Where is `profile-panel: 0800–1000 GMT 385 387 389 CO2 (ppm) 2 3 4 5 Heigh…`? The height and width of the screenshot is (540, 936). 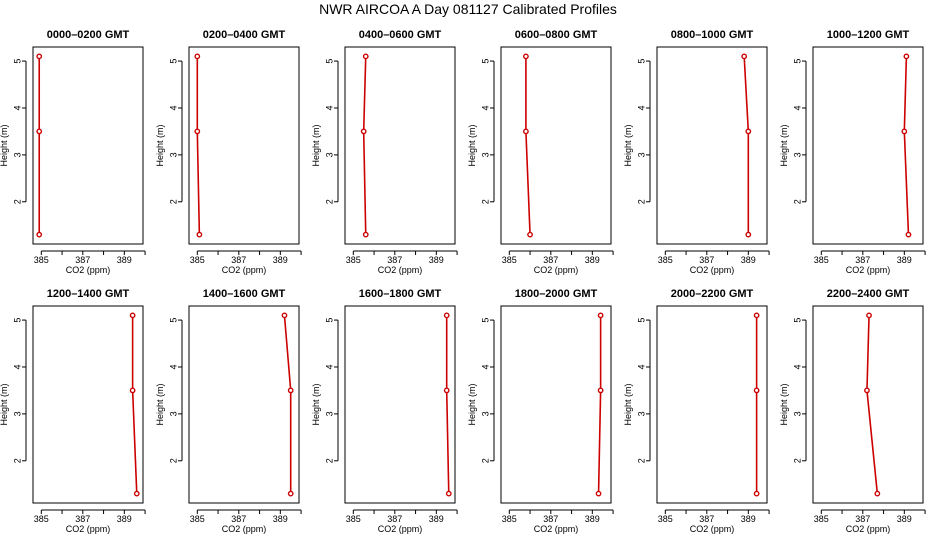
profile-panel: 0800–1000 GMT 385 387 389 CO2 (ppm) 2 3 4 5 Heigh… is located at coordinates (696, 152).